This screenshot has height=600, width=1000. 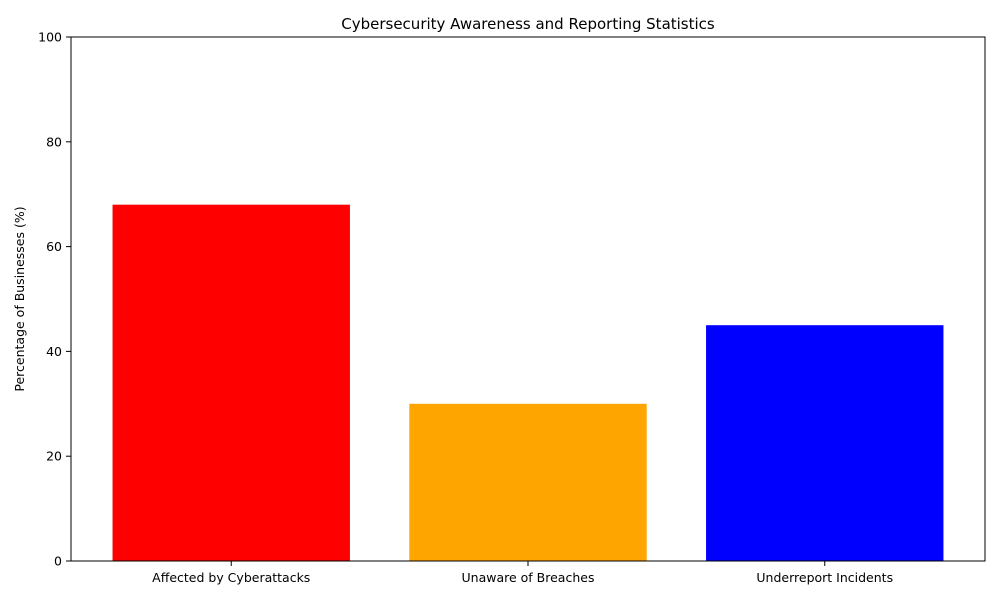 What do you see at coordinates (54, 299) in the screenshot?
I see `y-axis: 0 20 40 60 80 100` at bounding box center [54, 299].